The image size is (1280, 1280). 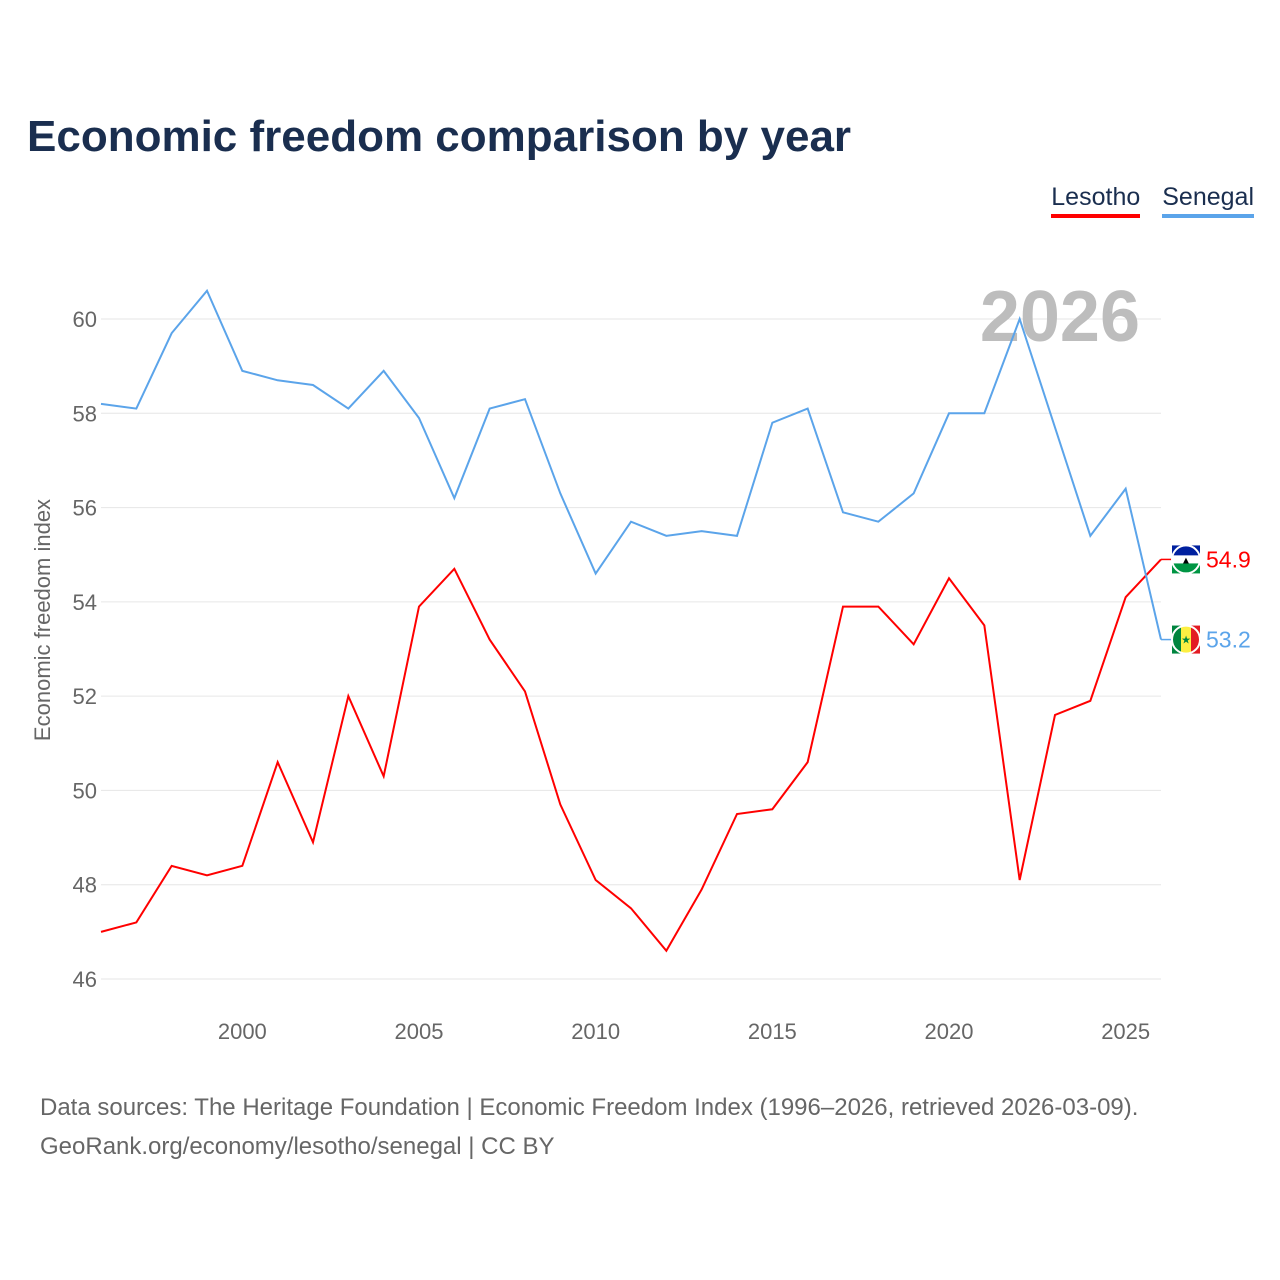 I want to click on x-tick-label: 2005, so click(x=419, y=1031).